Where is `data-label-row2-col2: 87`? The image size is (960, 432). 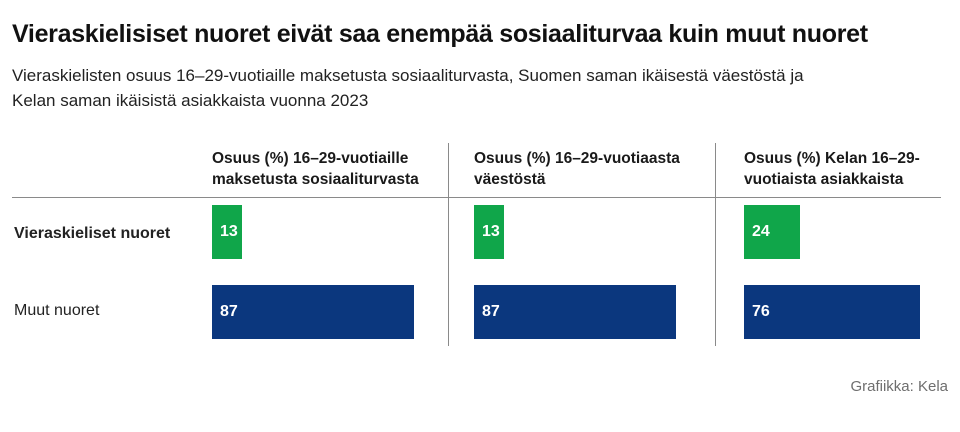 data-label-row2-col2: 87 is located at coordinates (491, 311).